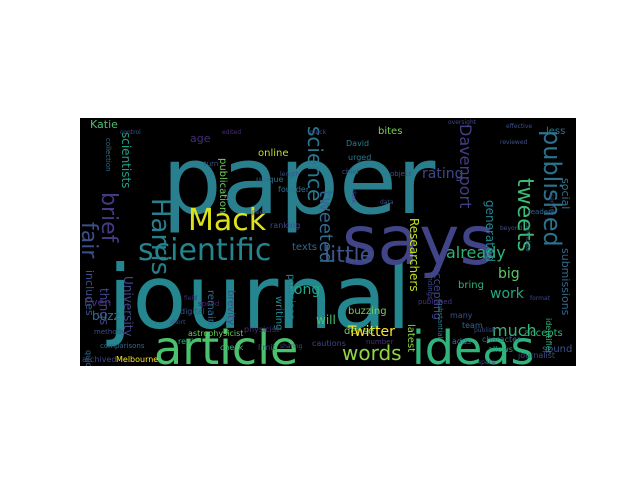 The height and width of the screenshot is (480, 640). I want to click on cloud-word: candidate, so click(527, 237).